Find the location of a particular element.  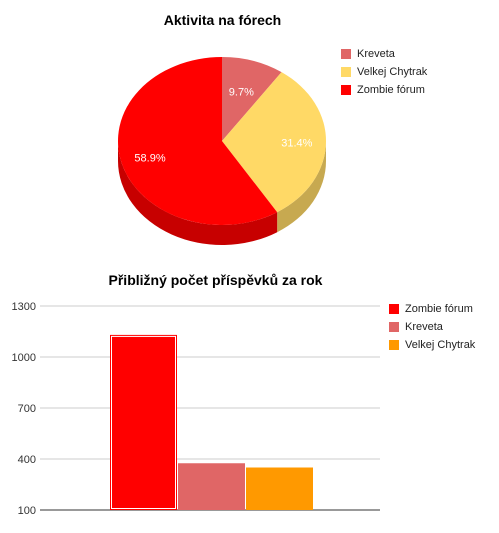

bar-kreveta is located at coordinates (211, 486).